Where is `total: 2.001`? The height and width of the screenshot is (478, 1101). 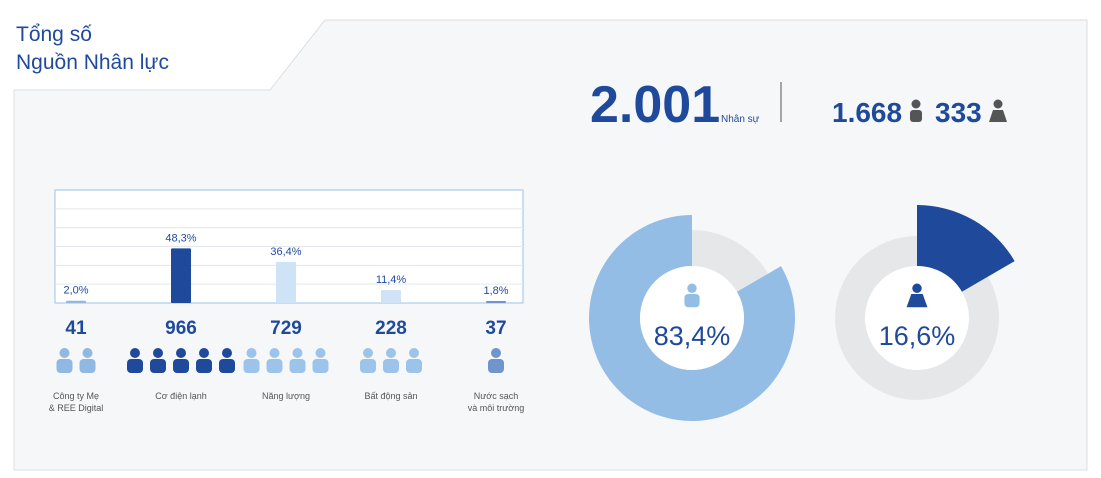
total: 2.001 is located at coordinates (655, 105).